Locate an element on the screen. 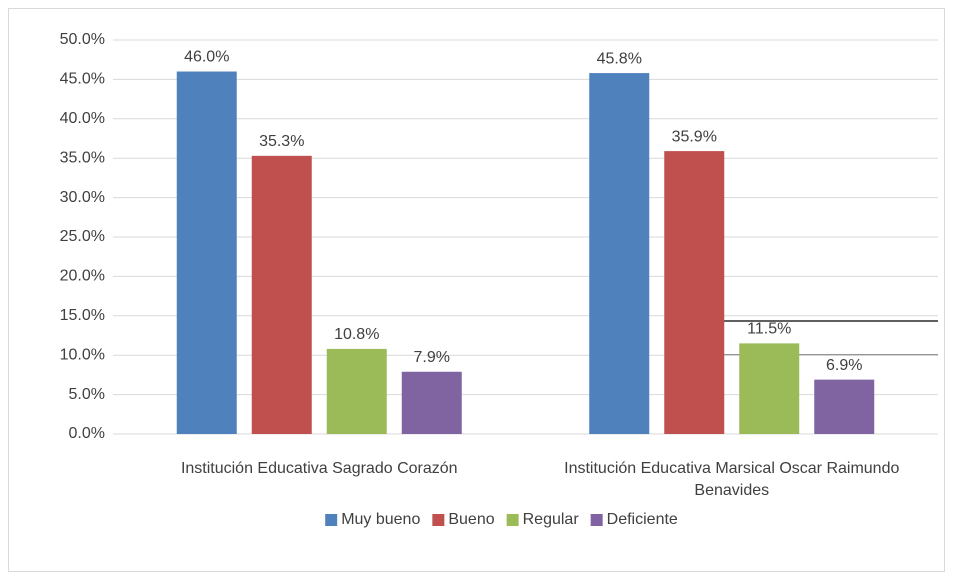 Image resolution: width=953 pixels, height=580 pixels. data-label: 10.8% is located at coordinates (356, 334).